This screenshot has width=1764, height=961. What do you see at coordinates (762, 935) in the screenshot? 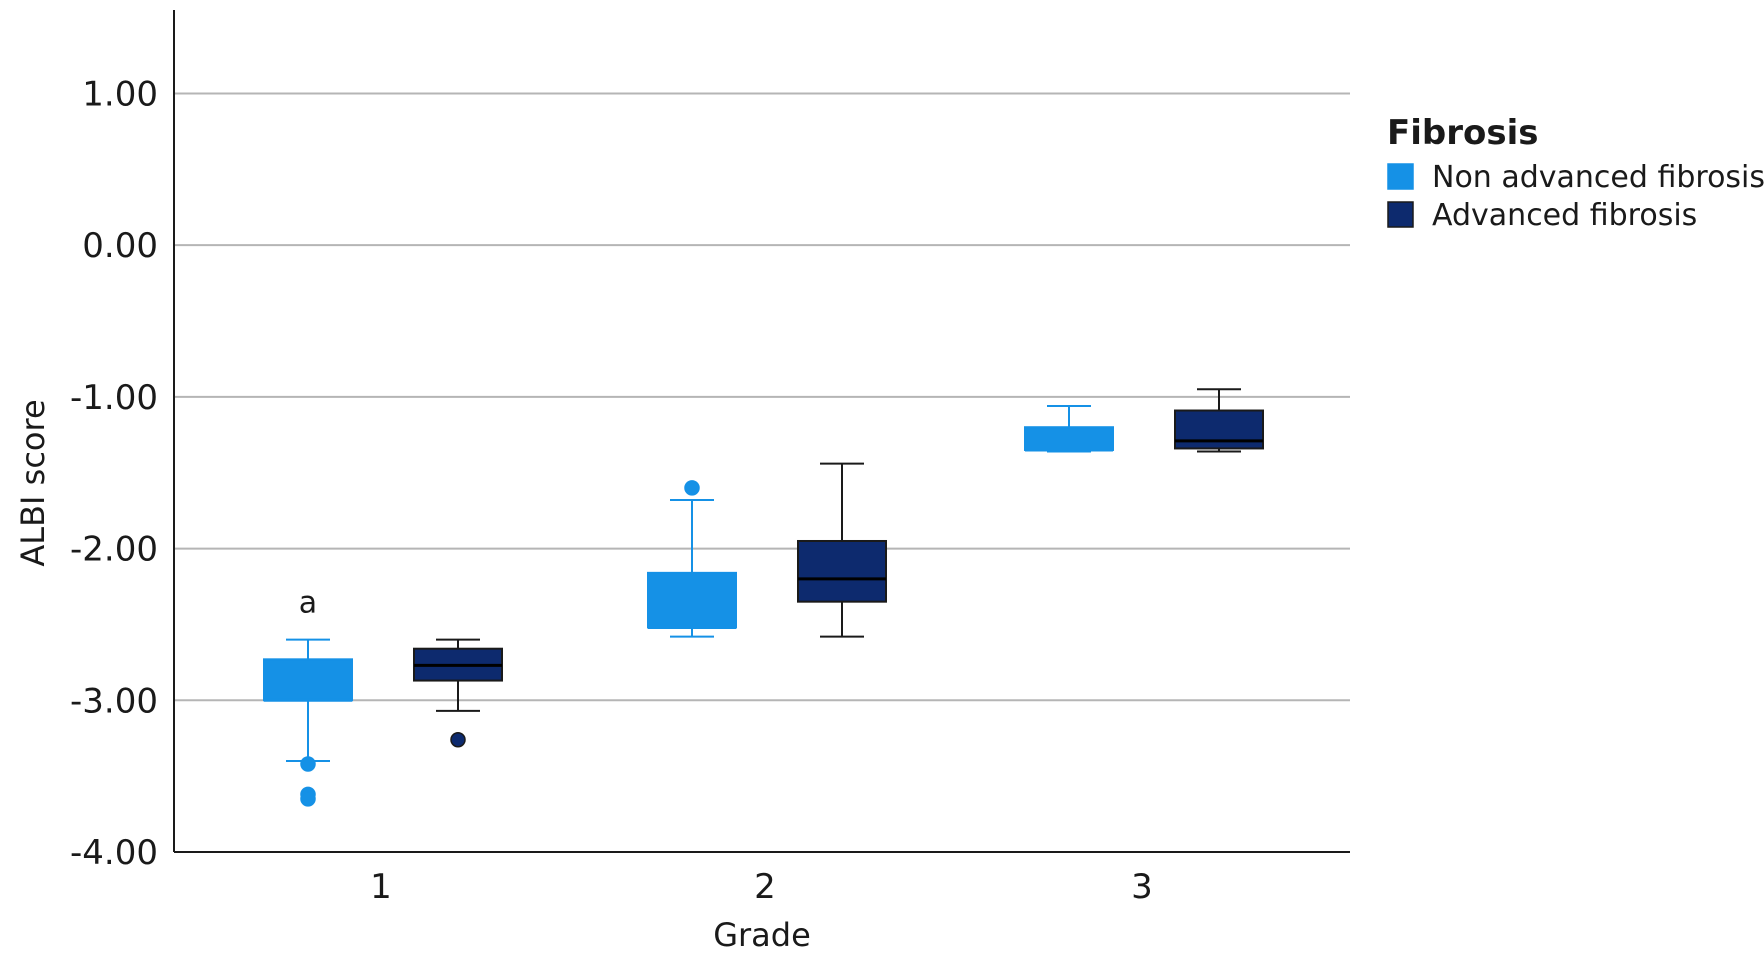
I see `x-axis-title: Grade` at bounding box center [762, 935].